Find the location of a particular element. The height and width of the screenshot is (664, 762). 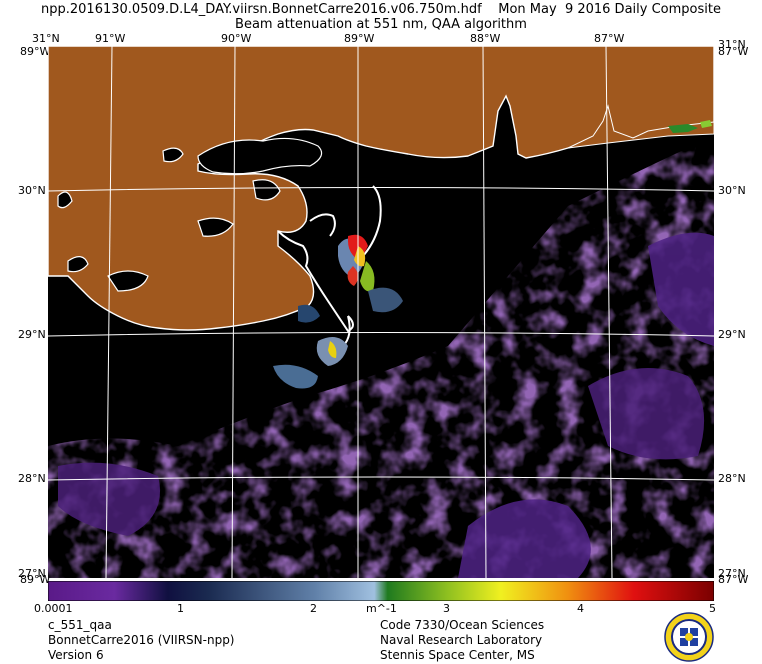

corner-label-top-right: 31°N is located at coordinates (732, 44).